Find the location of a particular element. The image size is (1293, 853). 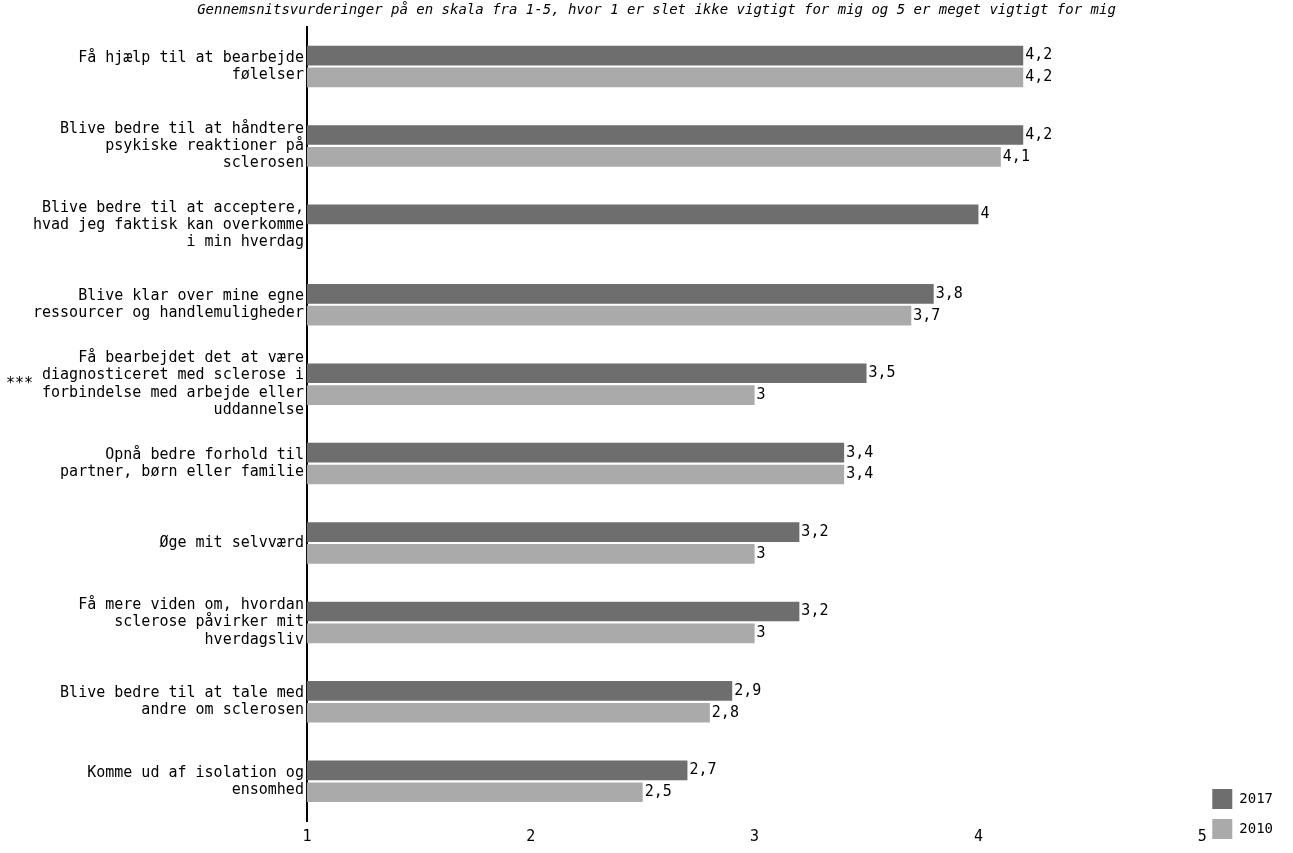

data-label: 2,8 is located at coordinates (725, 711).